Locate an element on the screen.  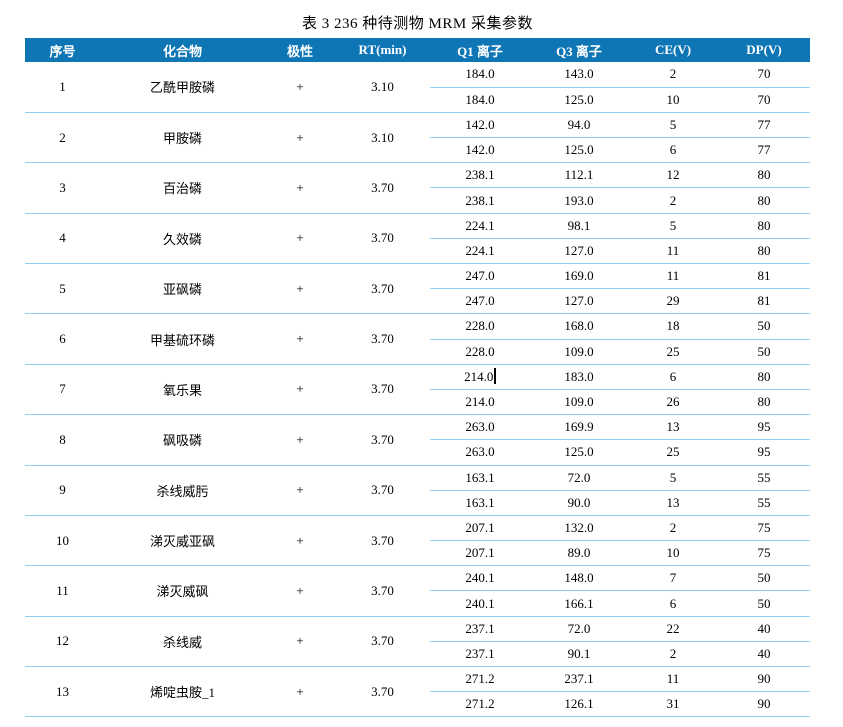
compound-row-5-sub-2: 247.0 127.0 29 81 is located at coordinates (417, 301).